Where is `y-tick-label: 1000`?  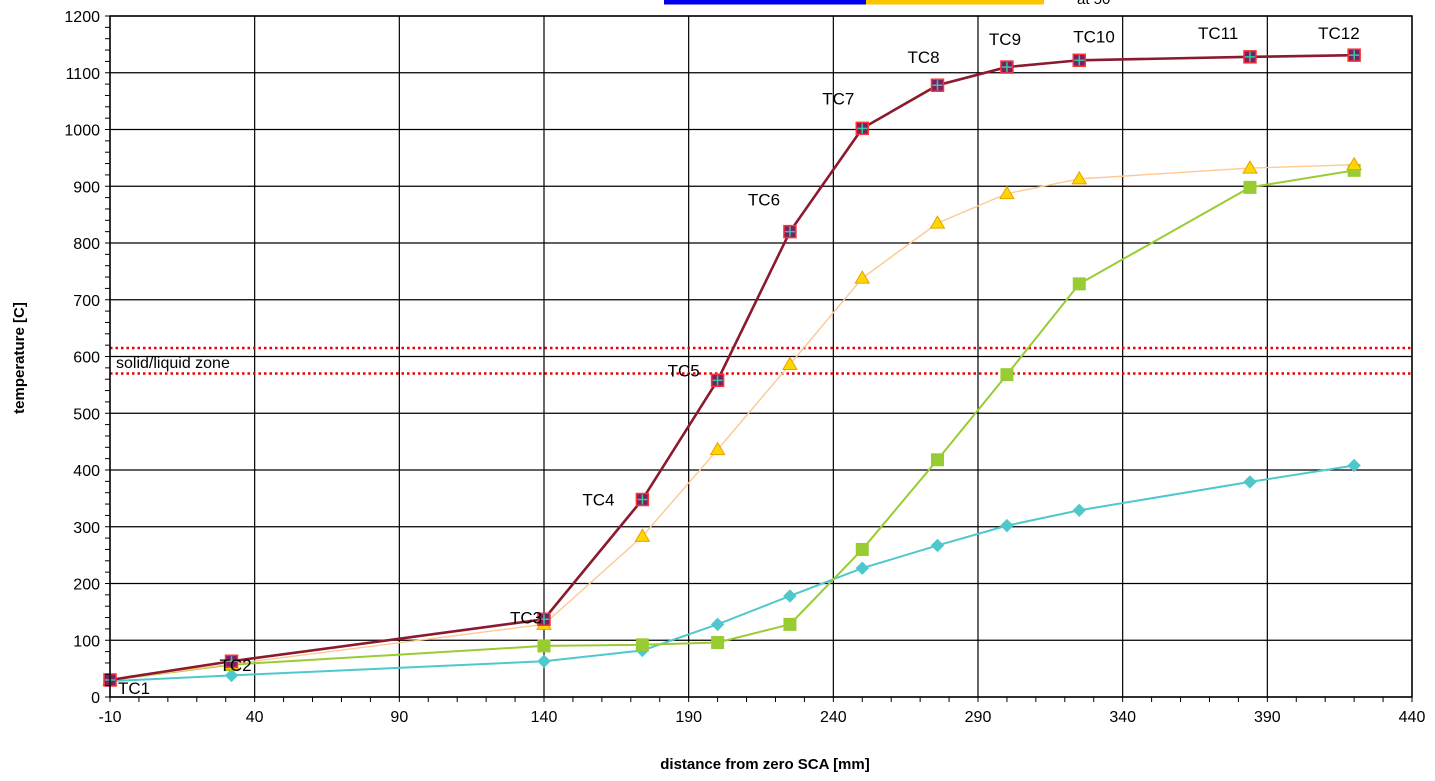 y-tick-label: 1000 is located at coordinates (82, 131).